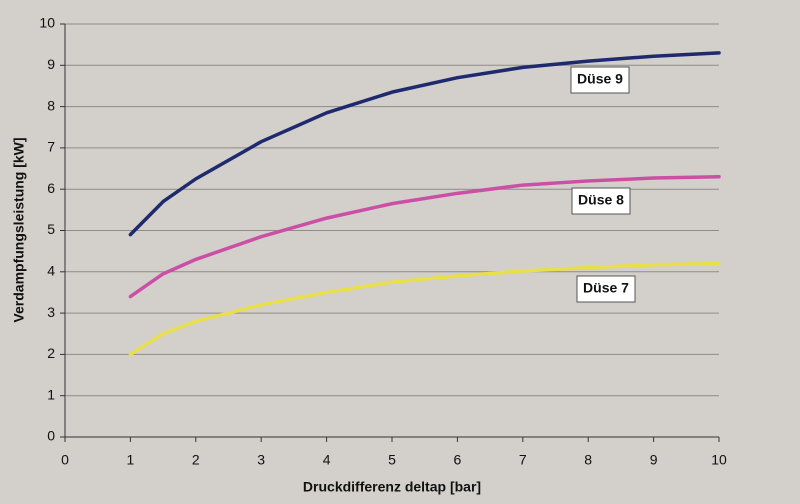 Image resolution: width=800 pixels, height=504 pixels. Describe the element at coordinates (654, 460) in the screenshot. I see `x-tick-label: 9` at that location.